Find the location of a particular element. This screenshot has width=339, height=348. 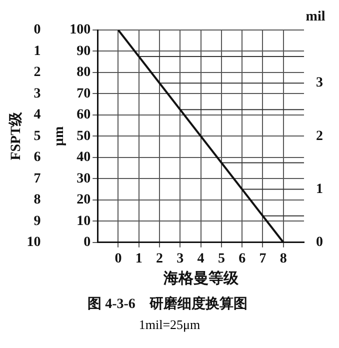

y3-axis-title: FSPT级 is located at coordinates (16, 135).